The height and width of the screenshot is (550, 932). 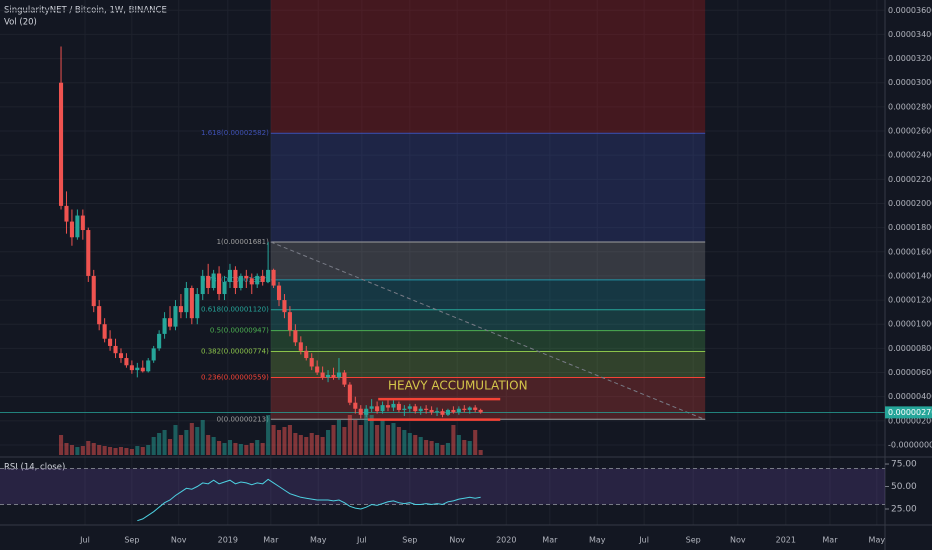 I want to click on y-tick-label: 0.00001800, so click(x=910, y=227).